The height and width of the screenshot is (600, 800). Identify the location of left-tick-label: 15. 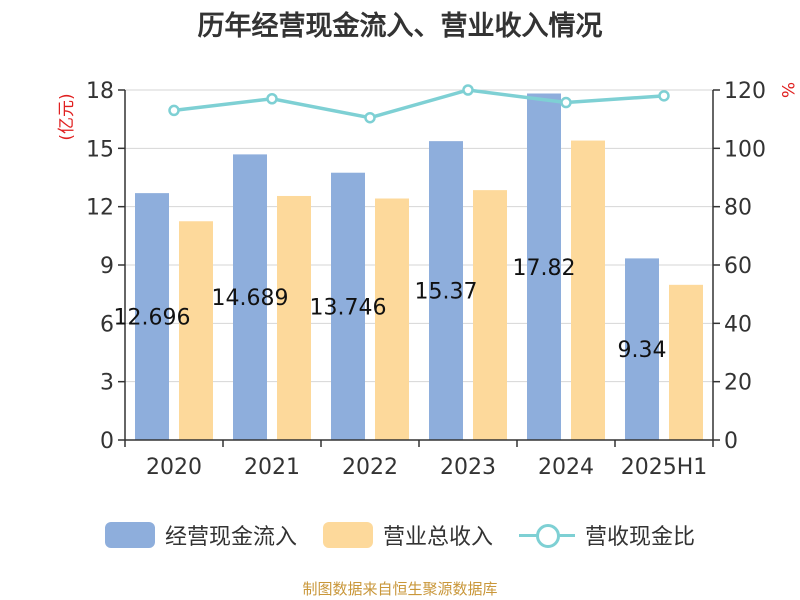
(100, 149).